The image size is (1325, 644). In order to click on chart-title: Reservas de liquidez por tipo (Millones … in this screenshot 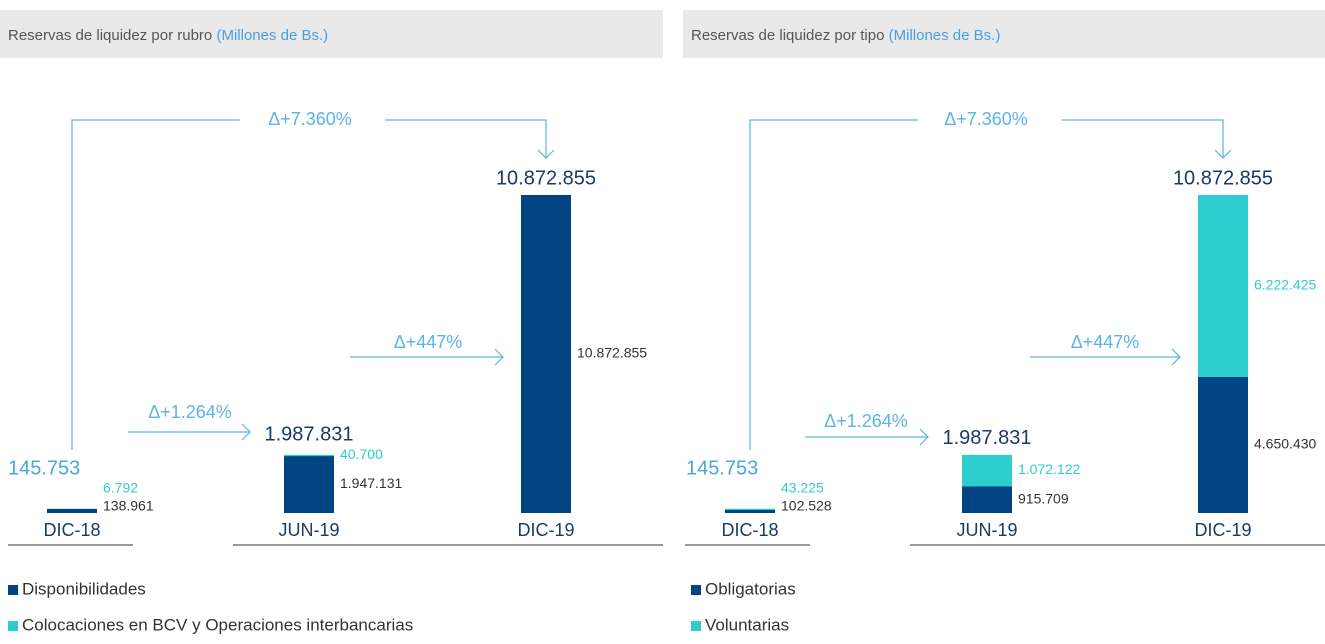, I will do `click(845, 35)`.